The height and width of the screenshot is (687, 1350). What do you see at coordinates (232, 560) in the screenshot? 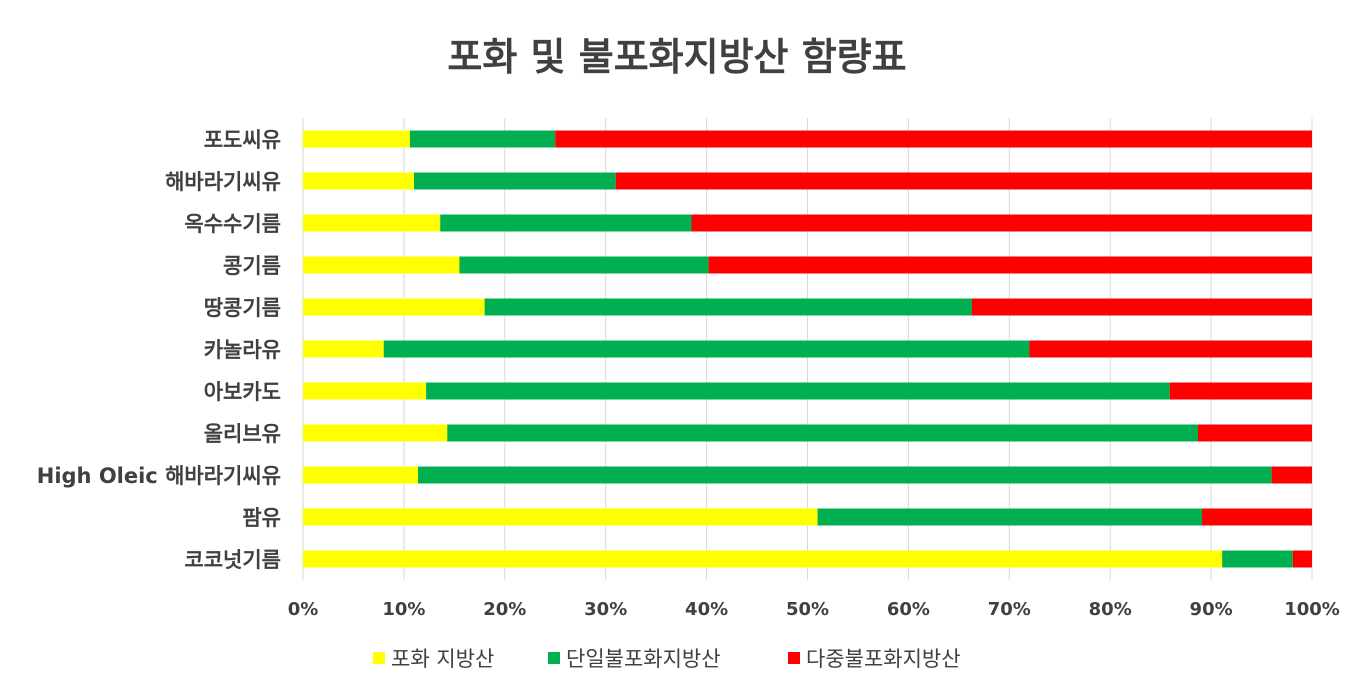
I see `category-label: 코코넛기름` at bounding box center [232, 560].